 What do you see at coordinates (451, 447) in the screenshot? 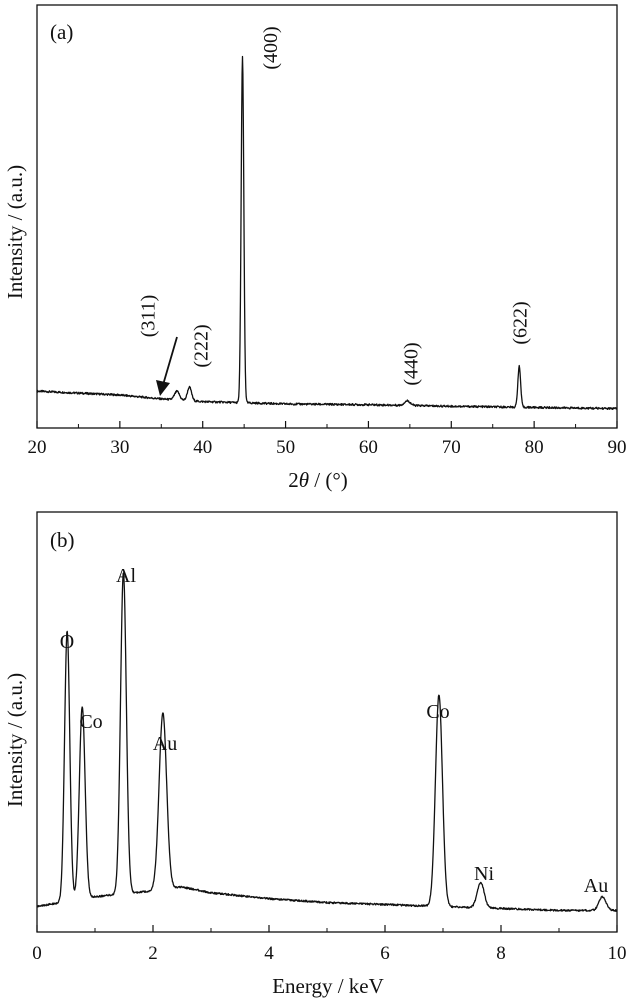
I see `x-tick-label: 70` at bounding box center [451, 447].